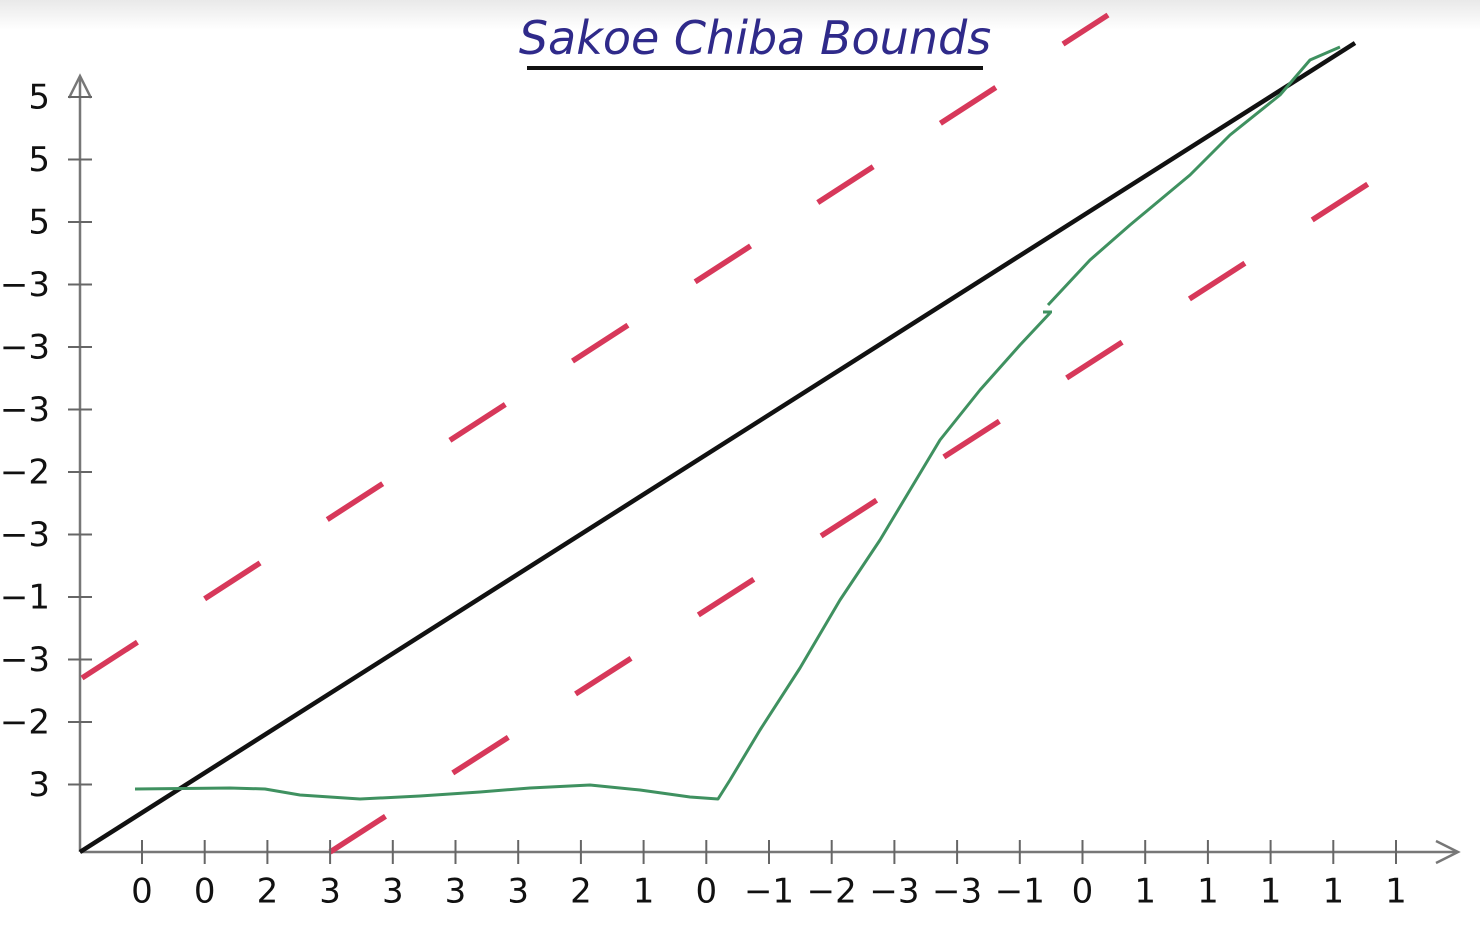  I want to click on x-arrow, so click(1448, 852).